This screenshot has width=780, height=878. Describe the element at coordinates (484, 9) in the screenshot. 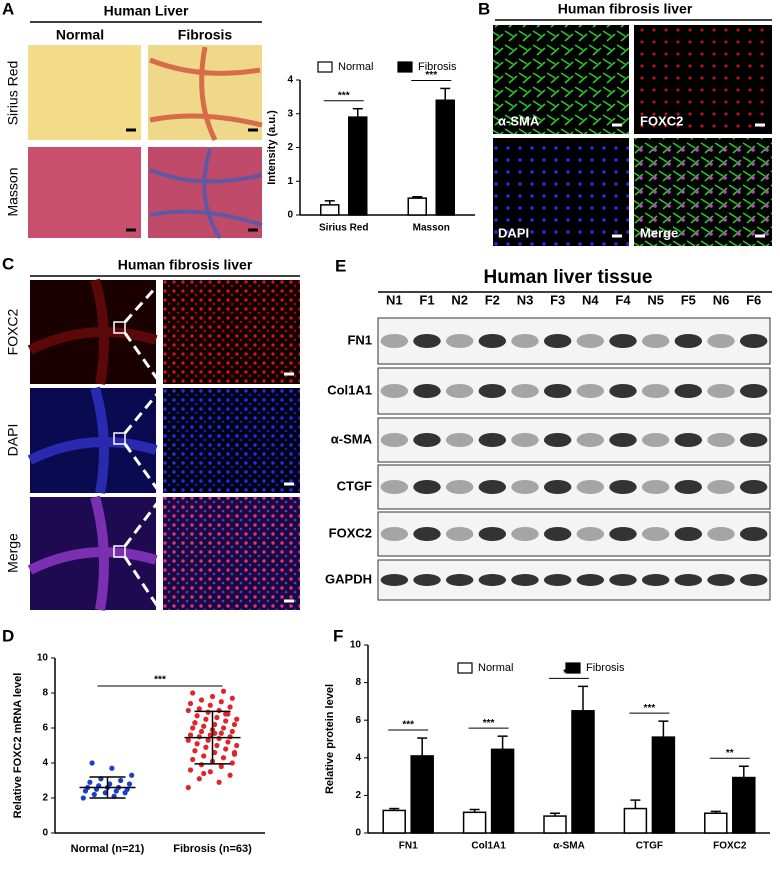

I see `panel-letter: B` at that location.